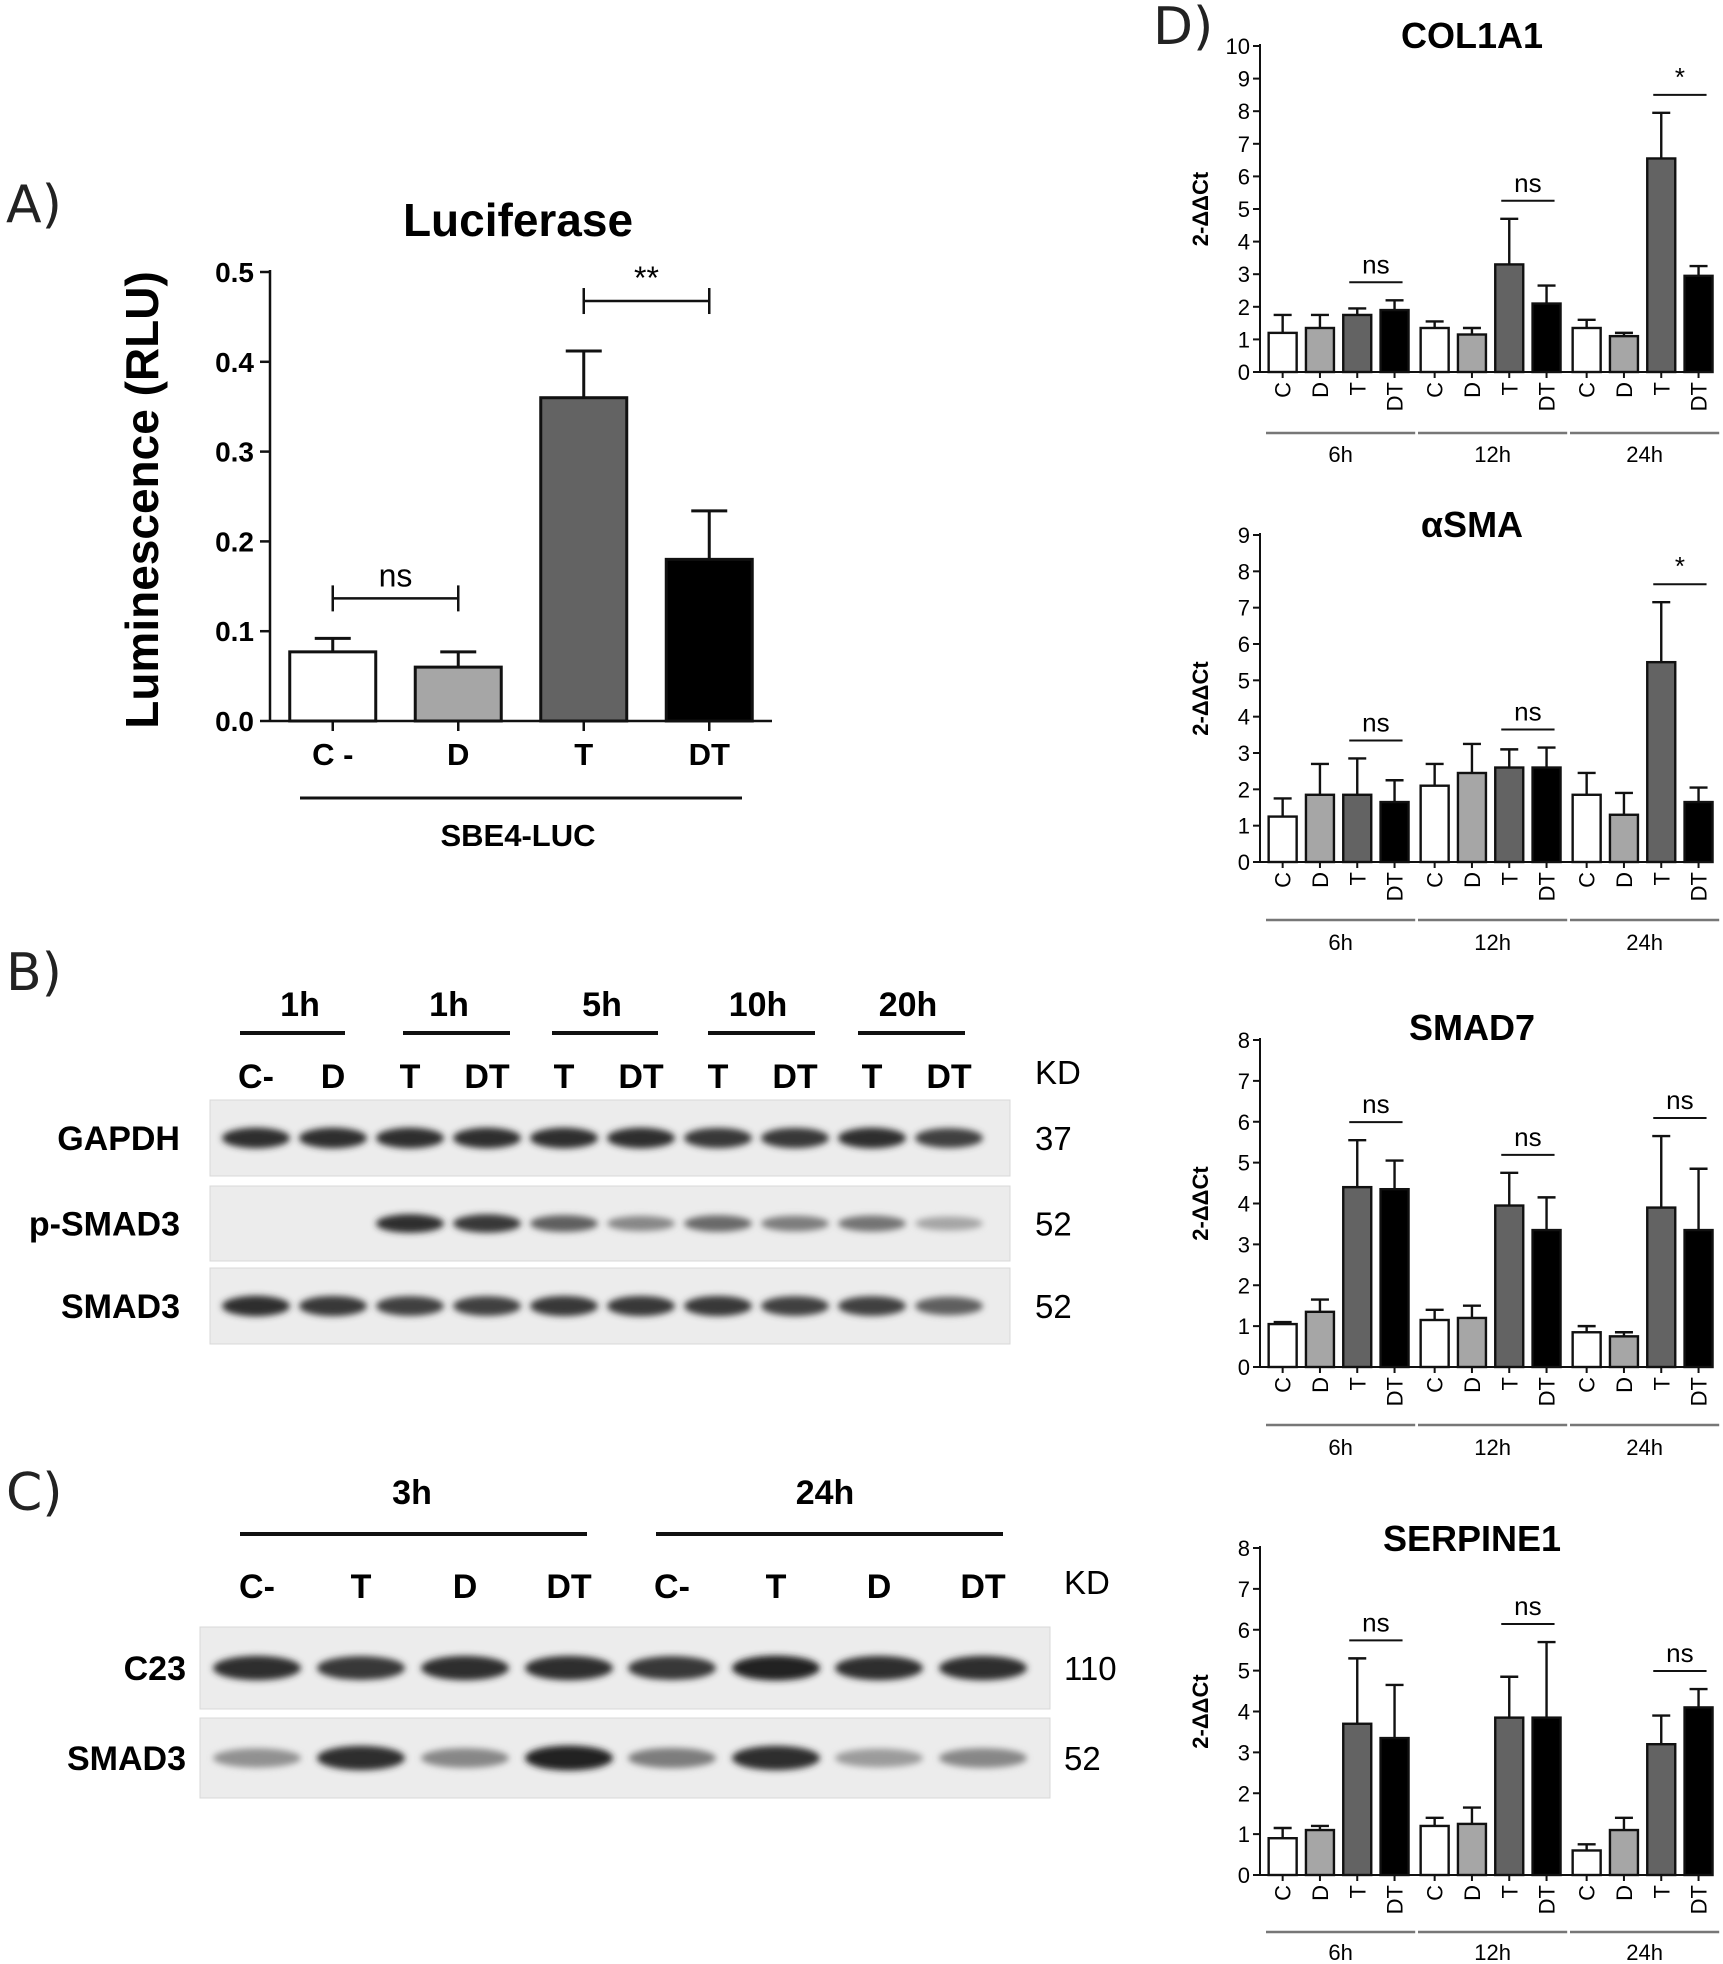 This screenshot has width=1723, height=1964. What do you see at coordinates (1340, 1447) in the screenshot?
I see `group-label: 6h` at bounding box center [1340, 1447].